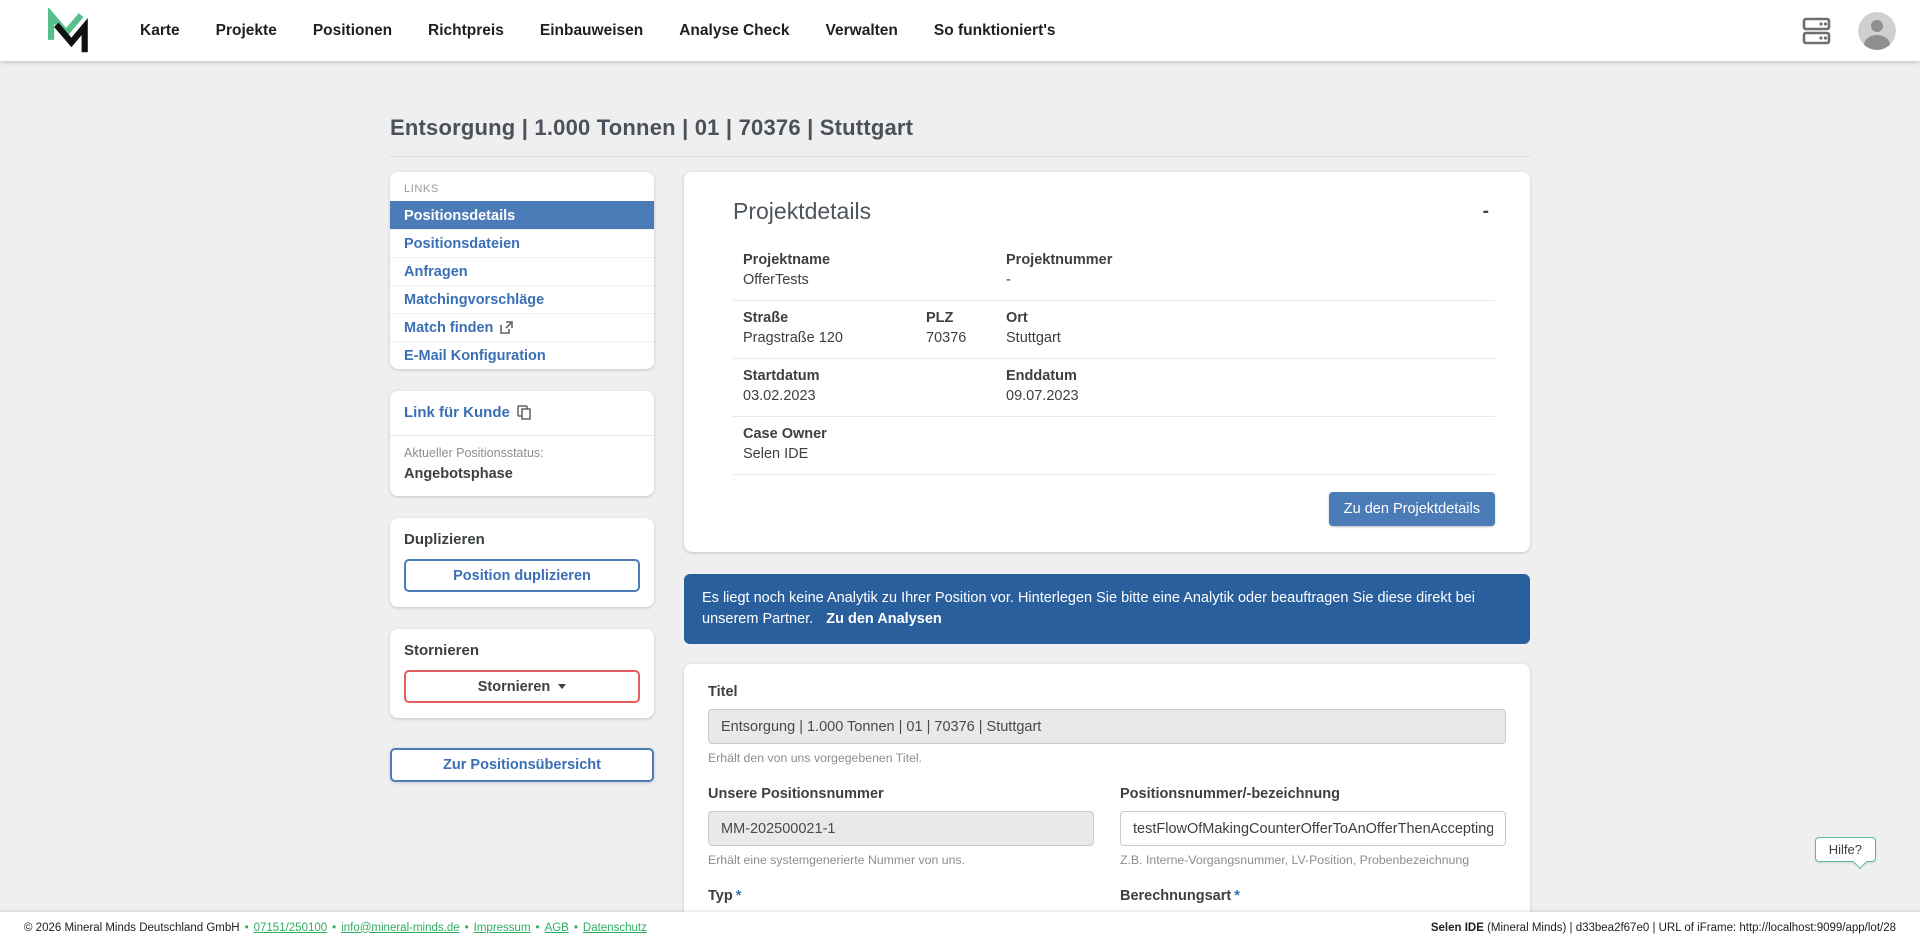 This screenshot has width=1920, height=943. What do you see at coordinates (132, 927) in the screenshot?
I see `copyright-text: © 2026 Mineral Minds Deutschland GmbH` at bounding box center [132, 927].